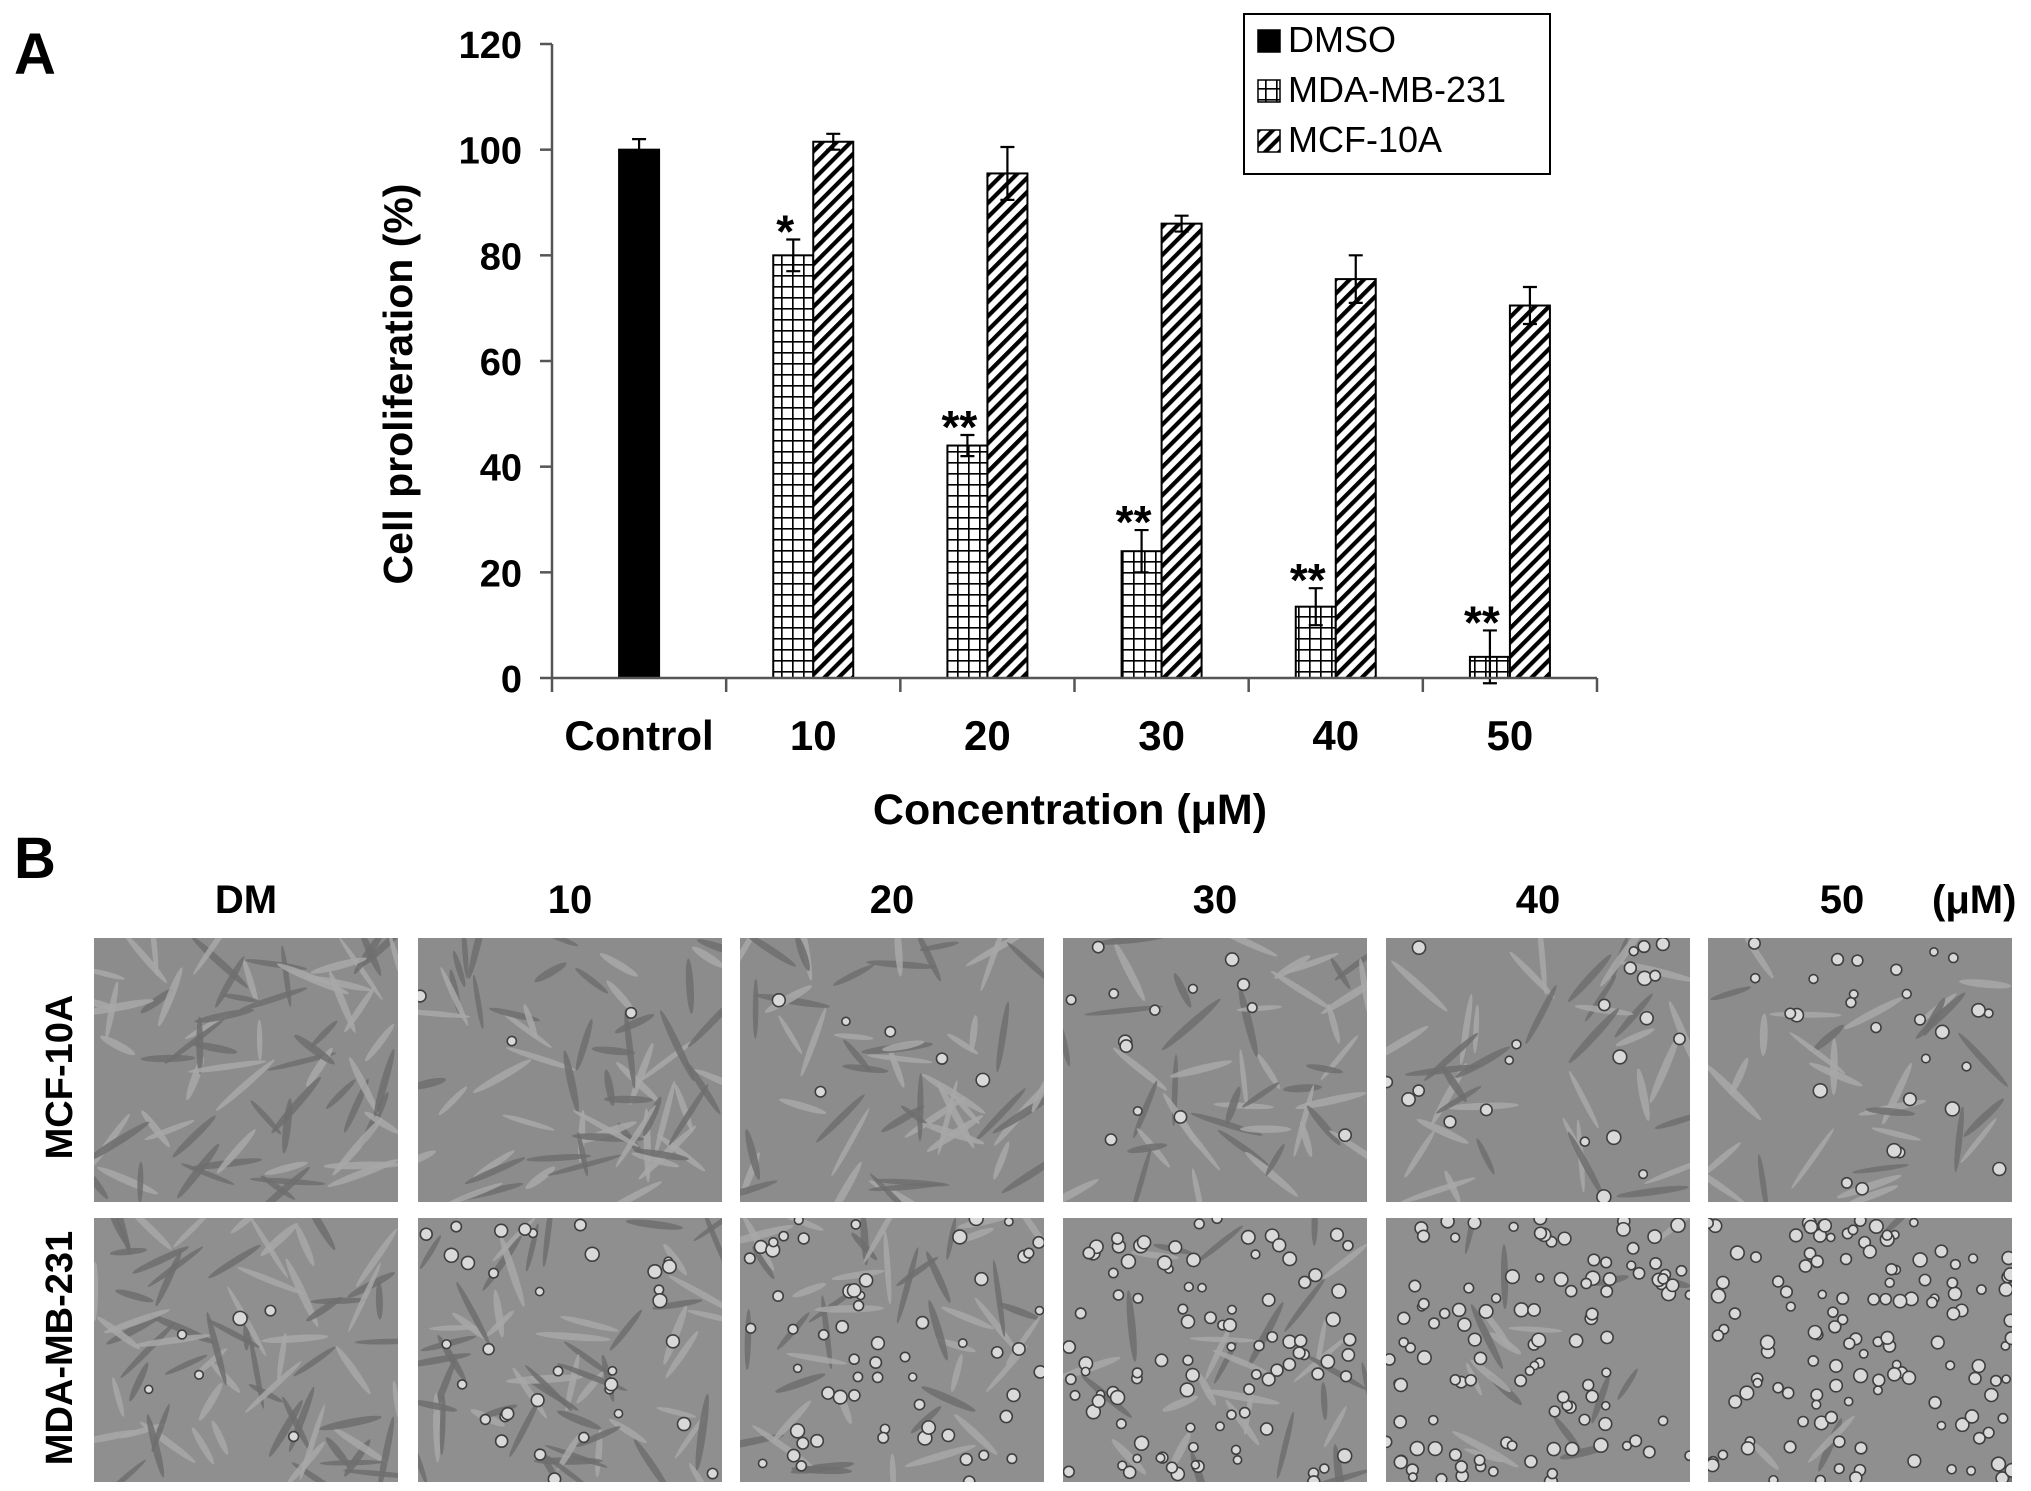  Describe the element at coordinates (1365, 139) in the screenshot. I see `legend-label: MCF-10A` at that location.